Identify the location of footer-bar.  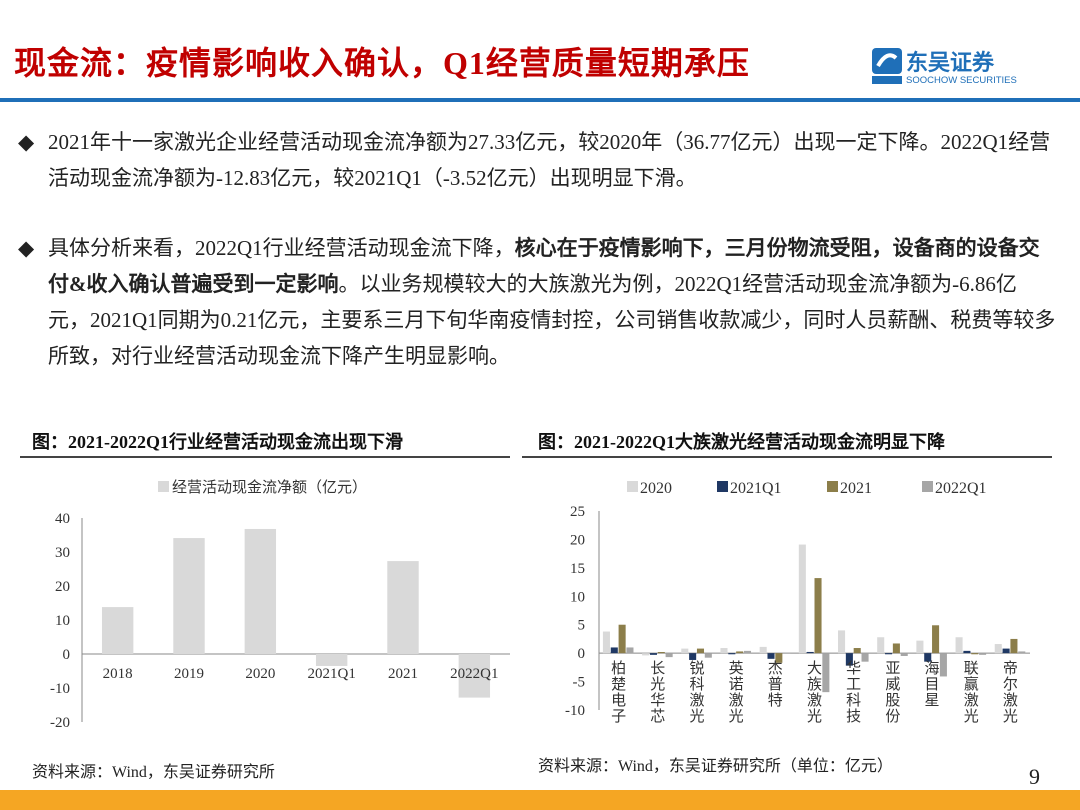
(540, 800).